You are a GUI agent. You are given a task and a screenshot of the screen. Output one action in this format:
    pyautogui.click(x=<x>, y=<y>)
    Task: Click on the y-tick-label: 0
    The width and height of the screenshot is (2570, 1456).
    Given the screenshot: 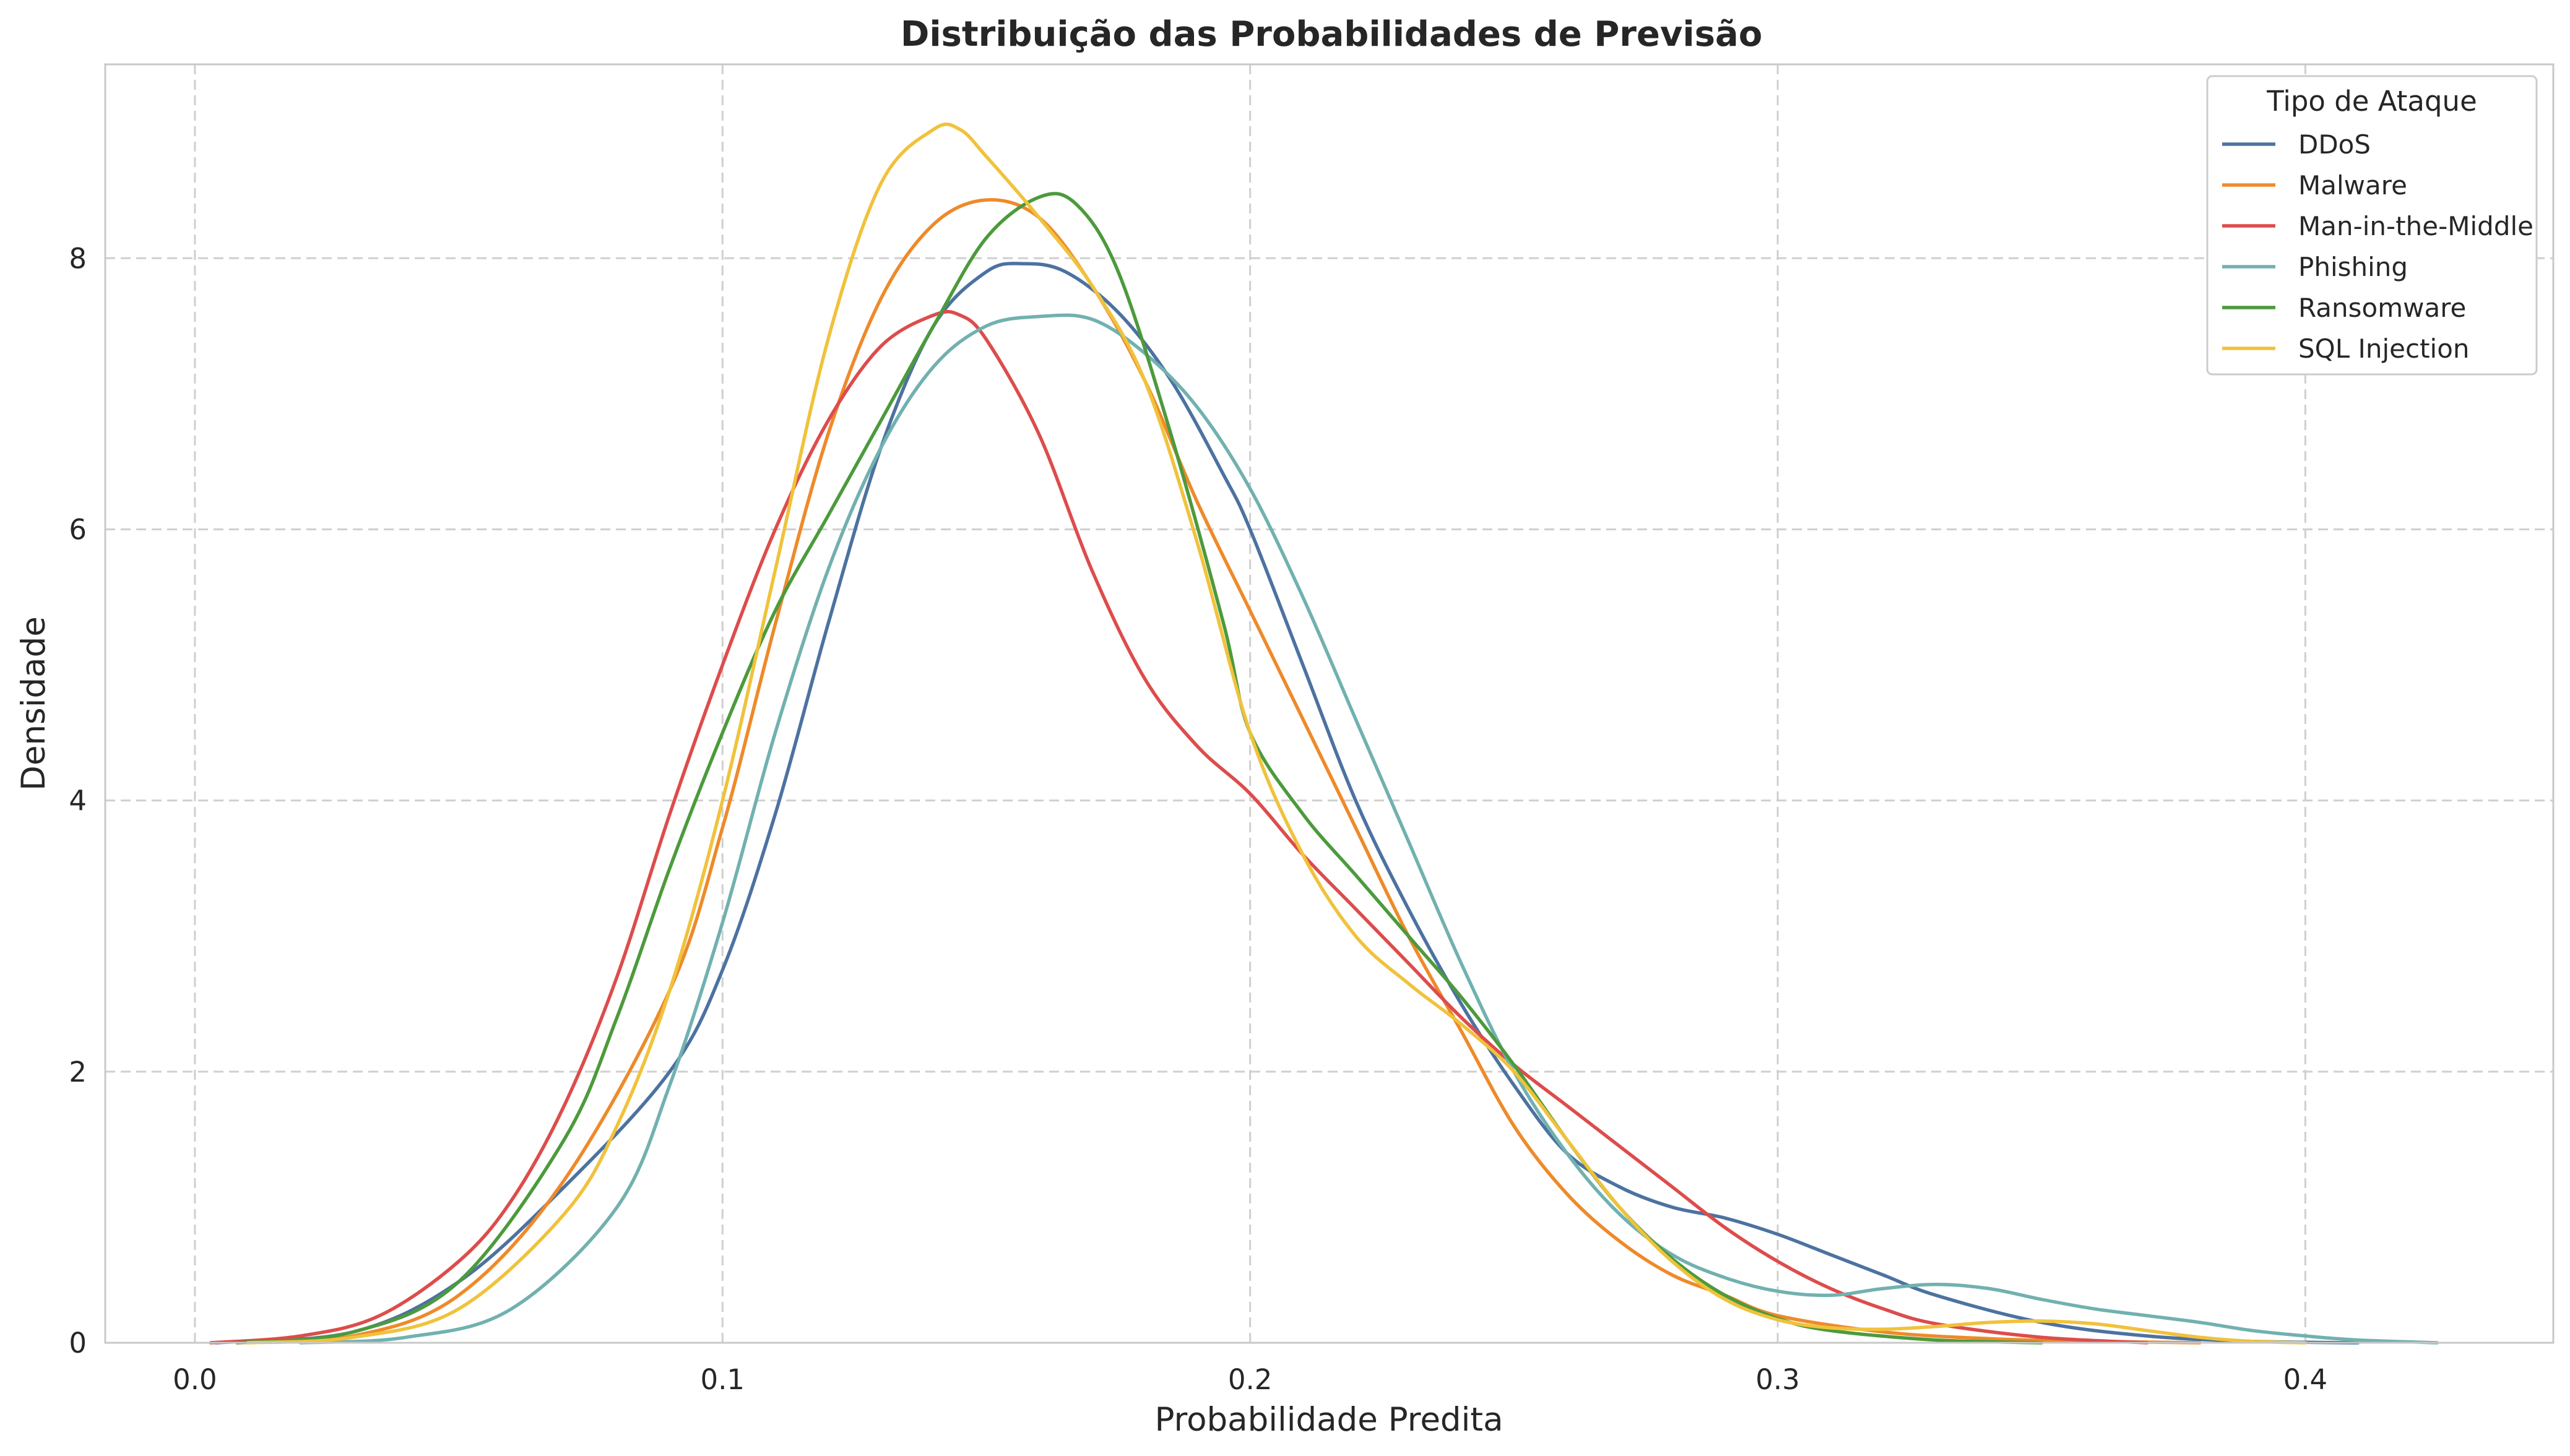 What is the action you would take?
    pyautogui.click(x=78, y=1343)
    